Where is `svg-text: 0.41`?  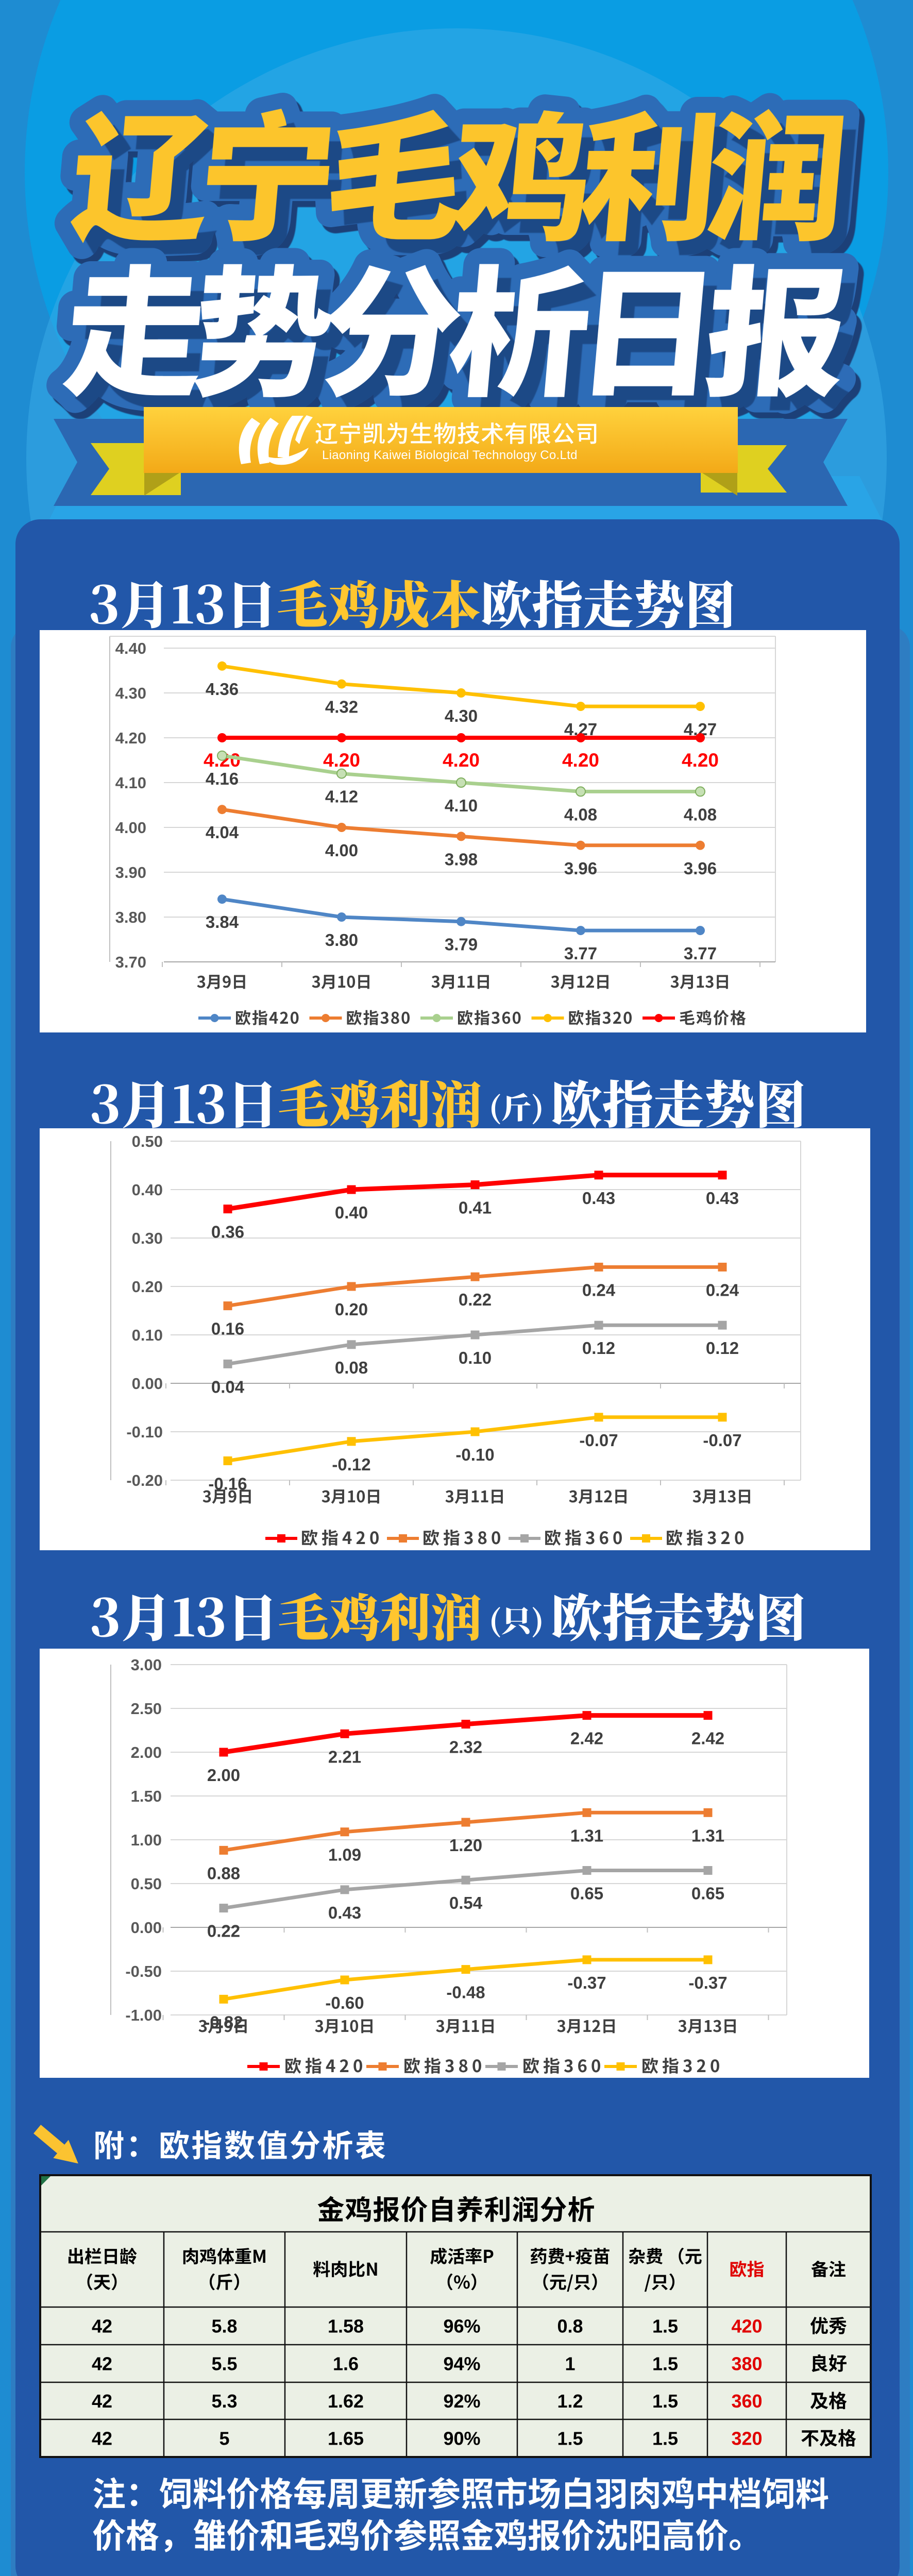
svg-text: 0.41 is located at coordinates (476, 1207).